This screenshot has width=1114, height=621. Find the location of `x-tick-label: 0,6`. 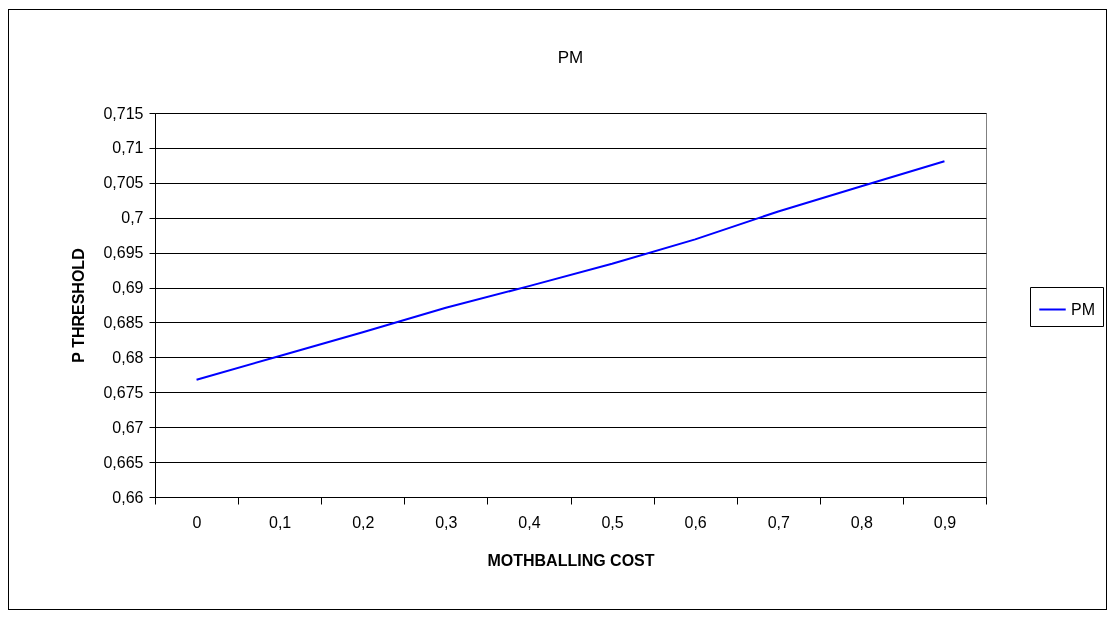

x-tick-label: 0,6 is located at coordinates (695, 522).